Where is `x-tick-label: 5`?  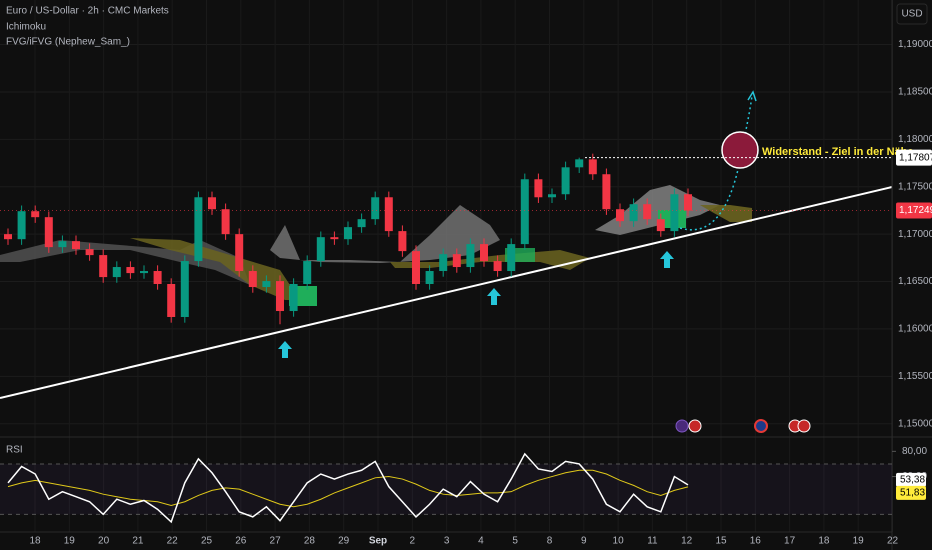
x-tick-label: 5 is located at coordinates (515, 541).